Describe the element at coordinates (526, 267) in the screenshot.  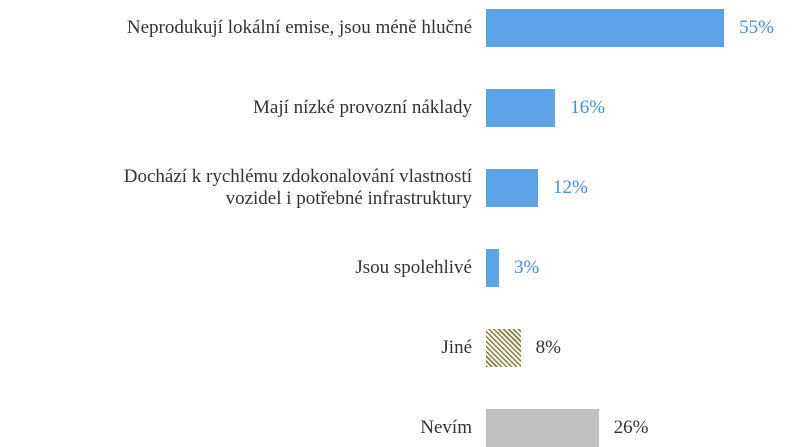
I see `value-label: 3%` at that location.